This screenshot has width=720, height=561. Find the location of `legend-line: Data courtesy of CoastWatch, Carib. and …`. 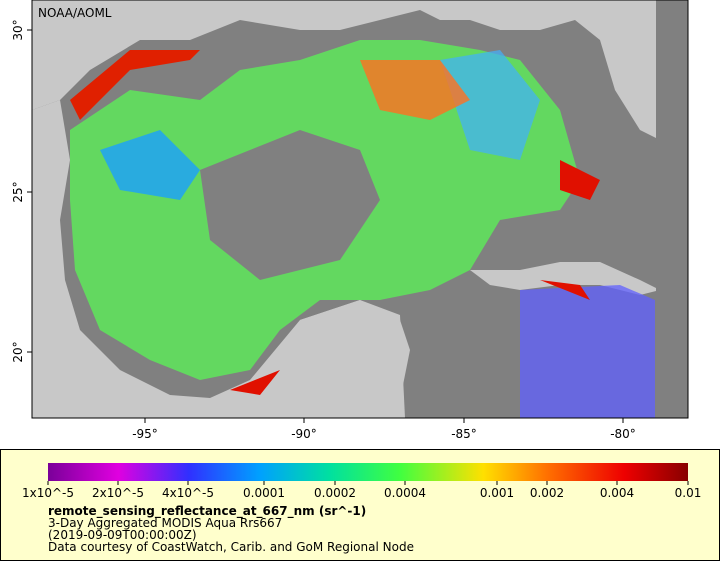

legend-line: Data courtesy of CoastWatch, Carib. and … is located at coordinates (231, 547).